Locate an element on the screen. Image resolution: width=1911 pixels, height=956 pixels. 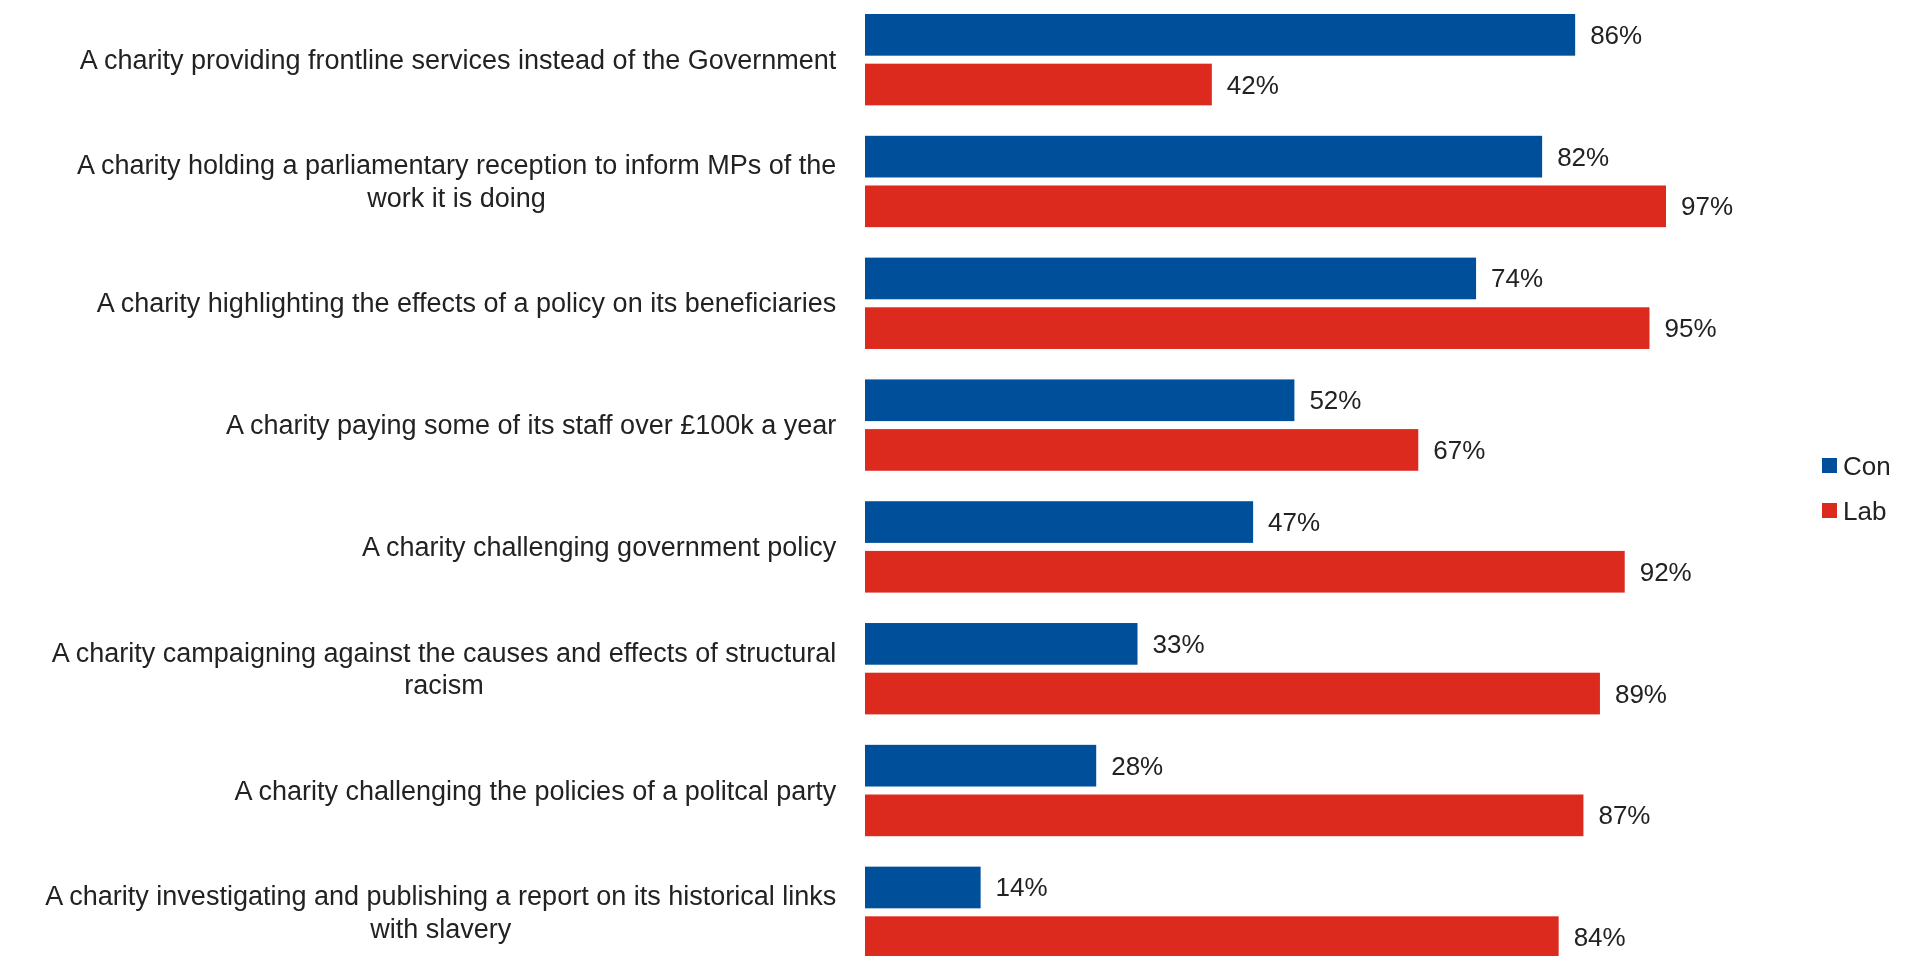
data-label: 14% is located at coordinates (1021, 887).